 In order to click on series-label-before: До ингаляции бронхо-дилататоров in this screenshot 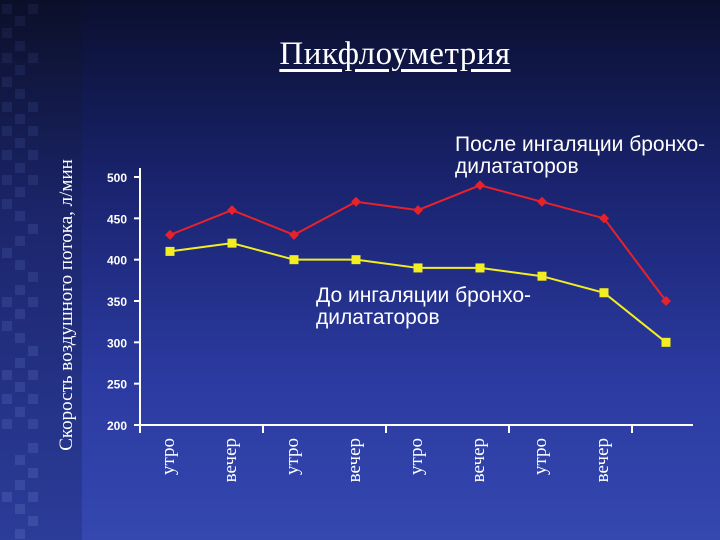, I will do `click(423, 306)`.